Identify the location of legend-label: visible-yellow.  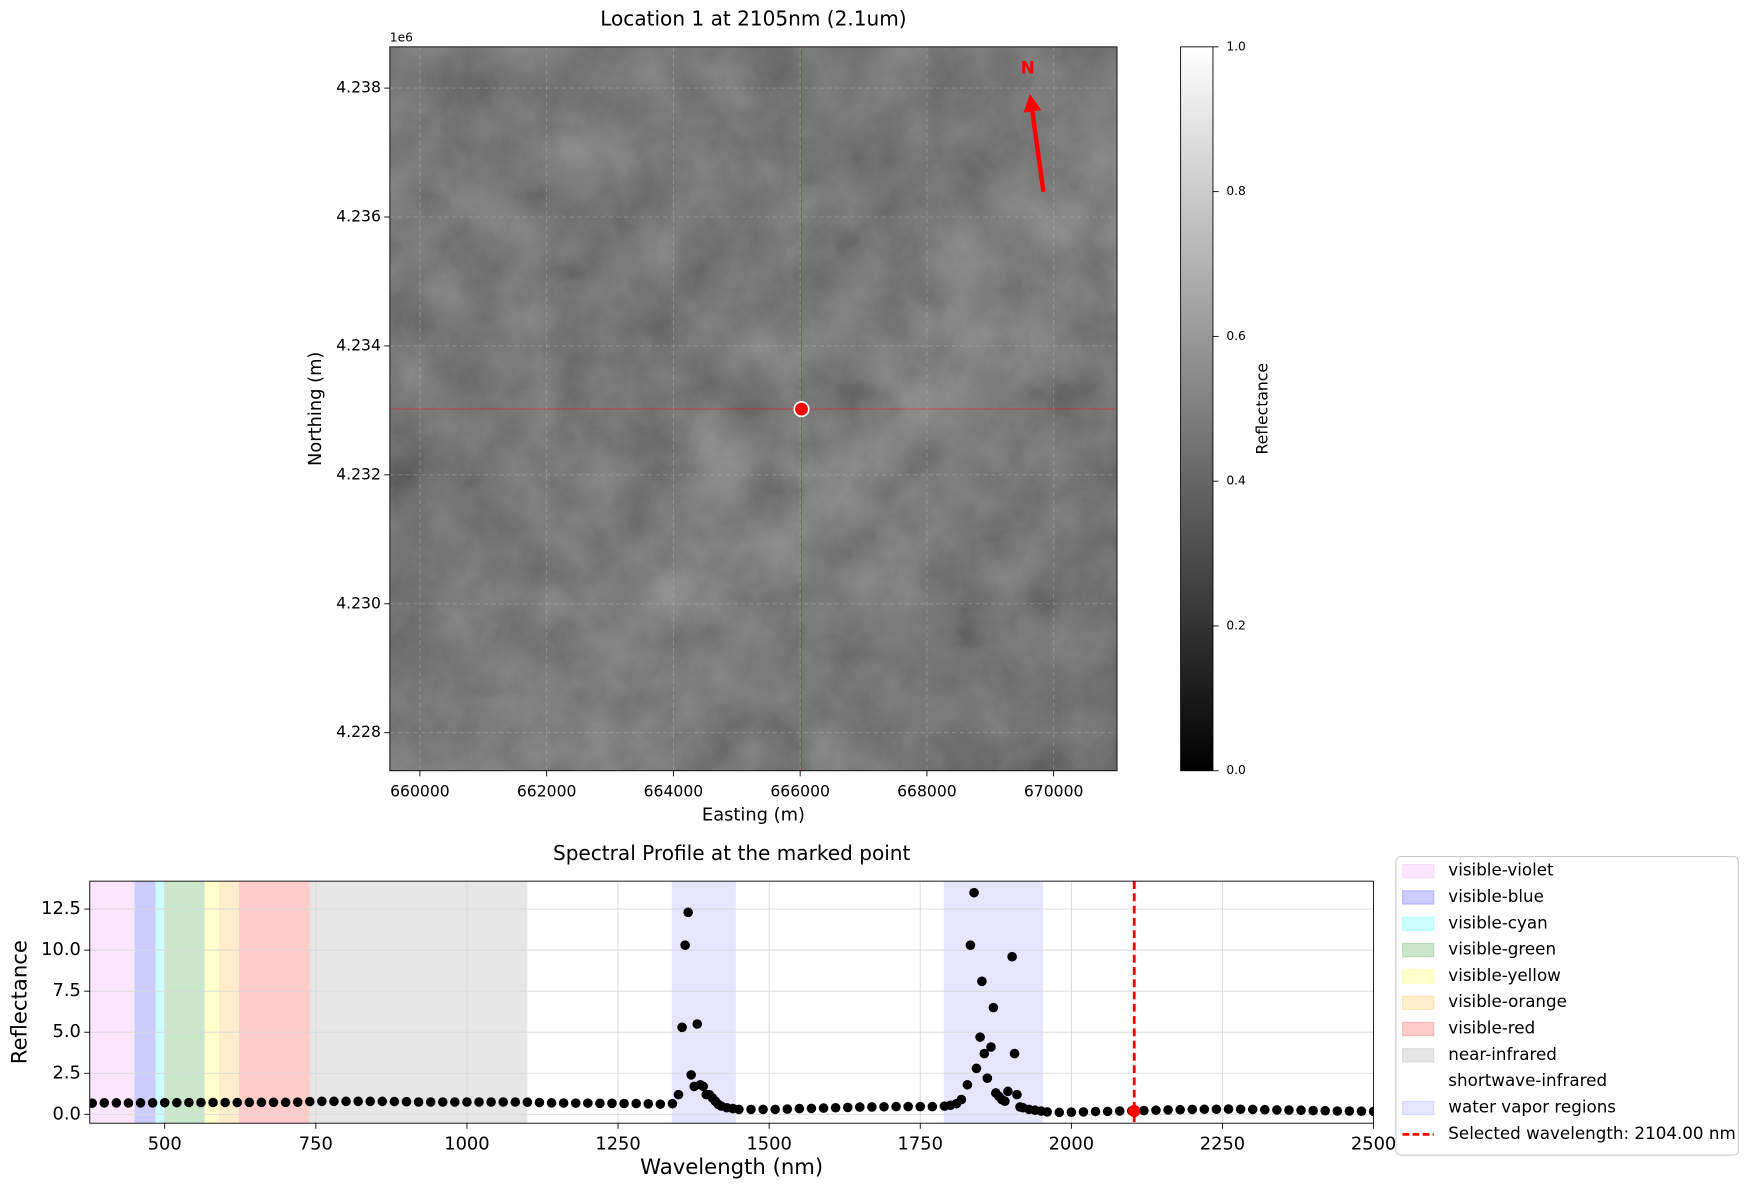
(1504, 975).